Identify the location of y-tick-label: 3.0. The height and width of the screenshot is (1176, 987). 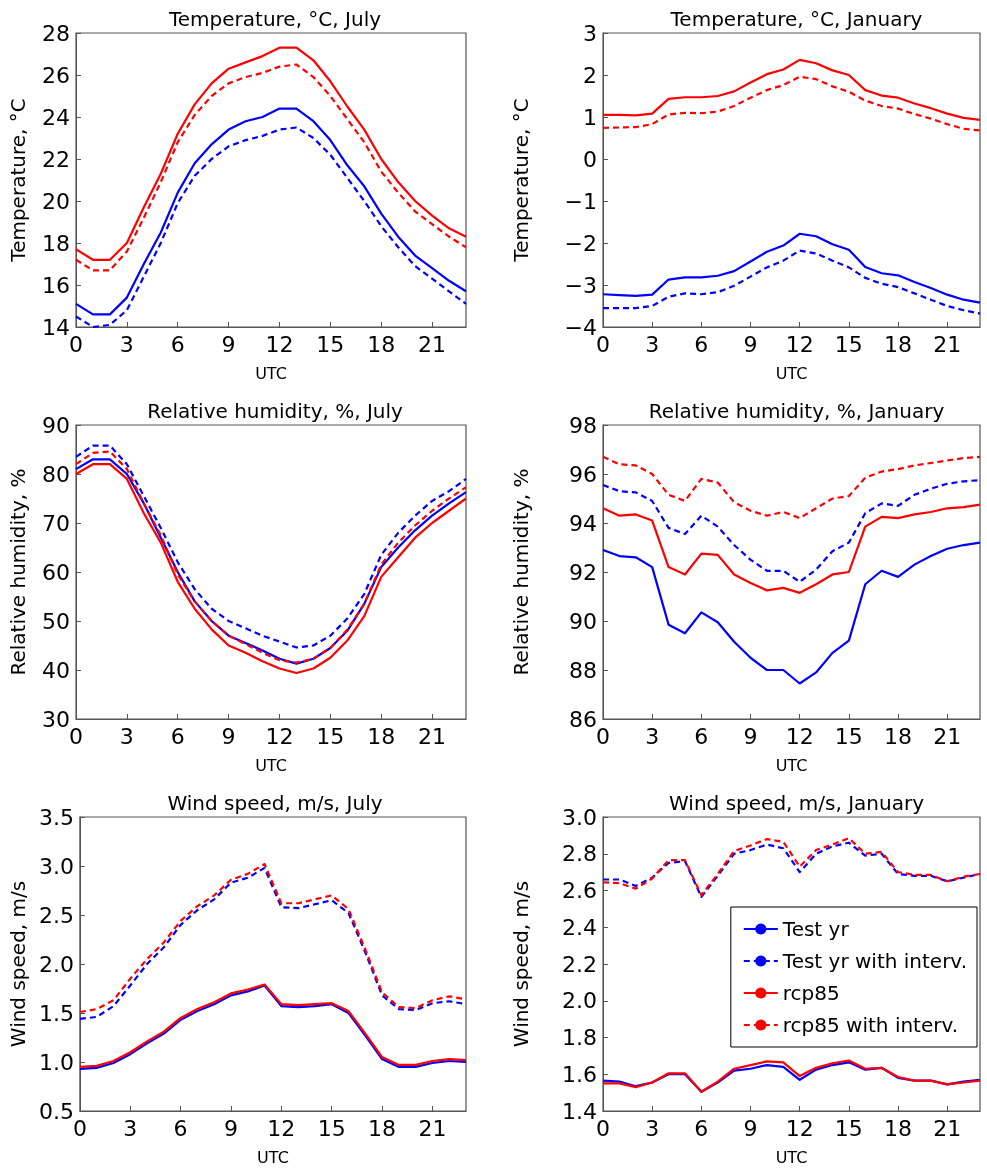
(56, 866).